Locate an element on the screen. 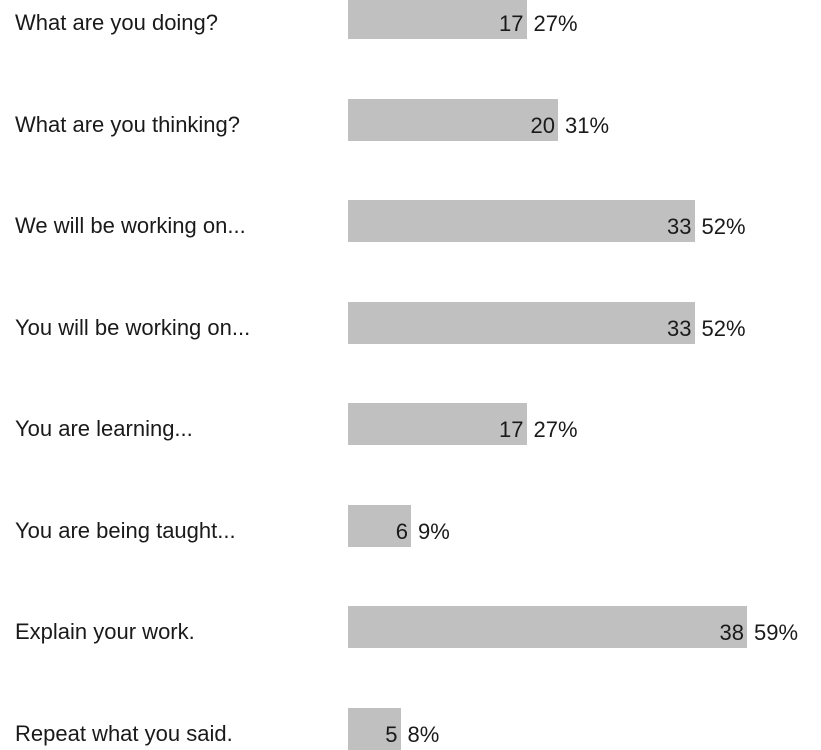 The image size is (821, 750). percent-label: 59% is located at coordinates (776, 632).